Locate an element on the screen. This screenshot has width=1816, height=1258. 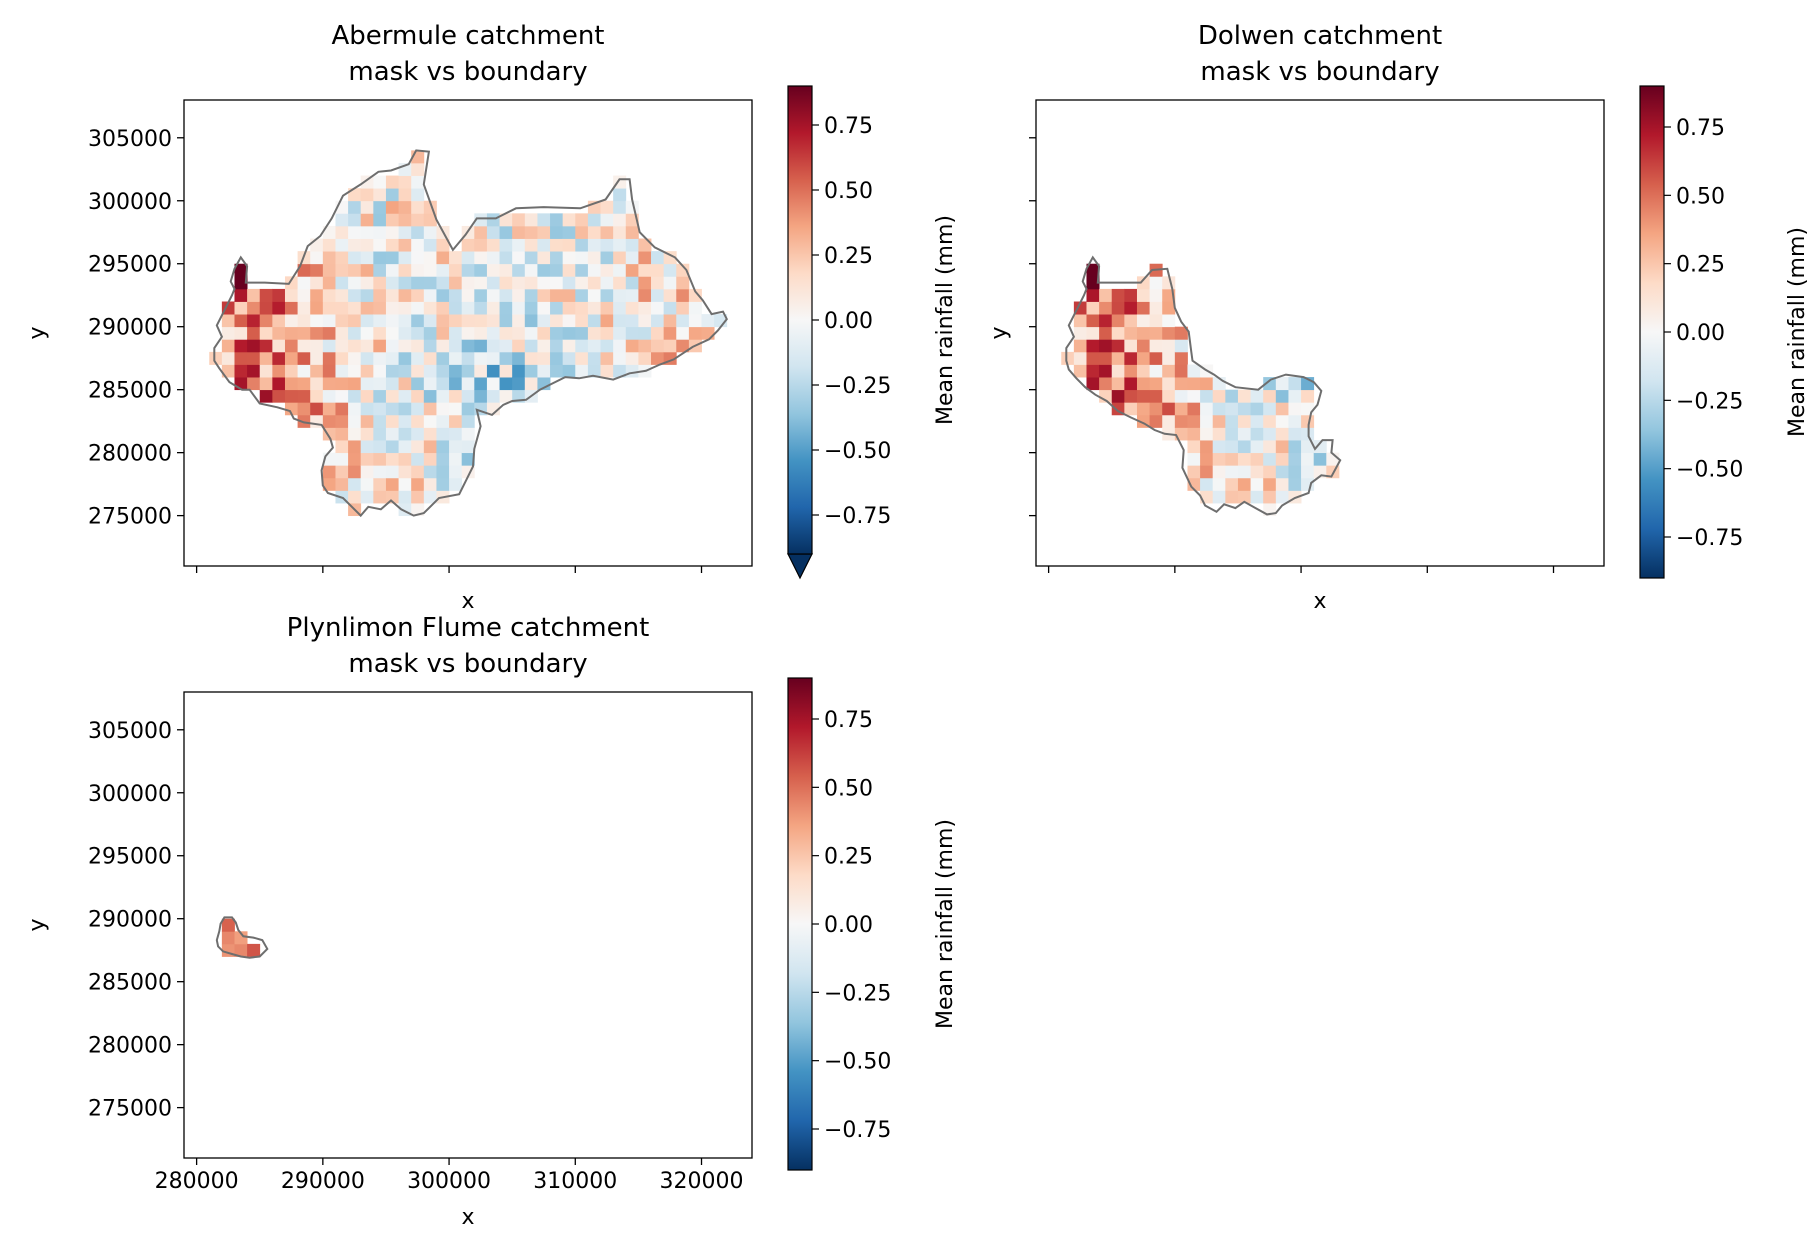
colorbar-gradient is located at coordinates (800, 320).